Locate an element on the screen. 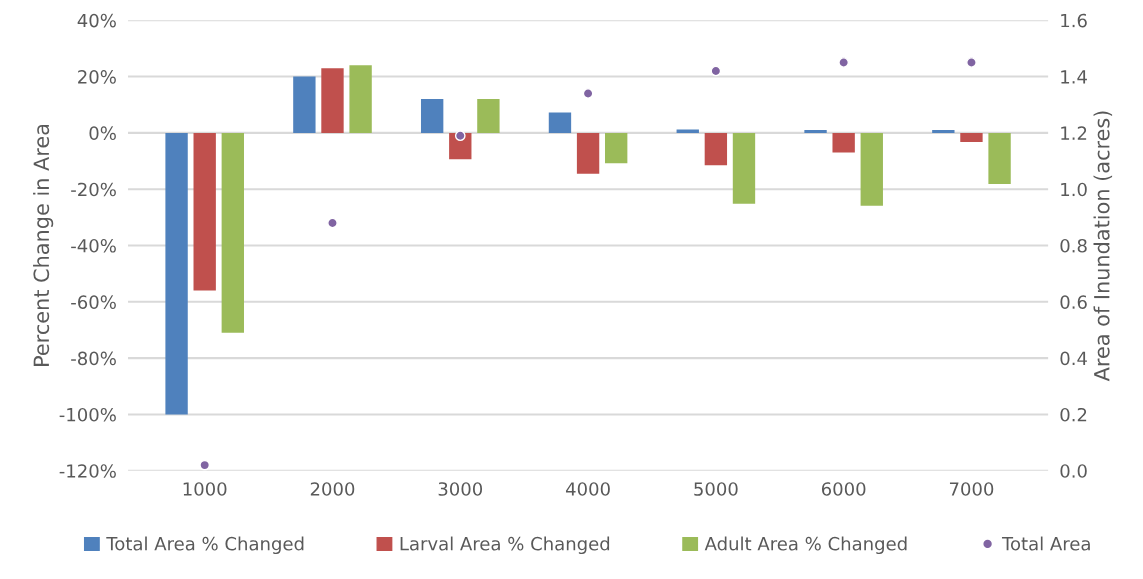  y2-tick-label: 0.0 is located at coordinates (1073, 471).